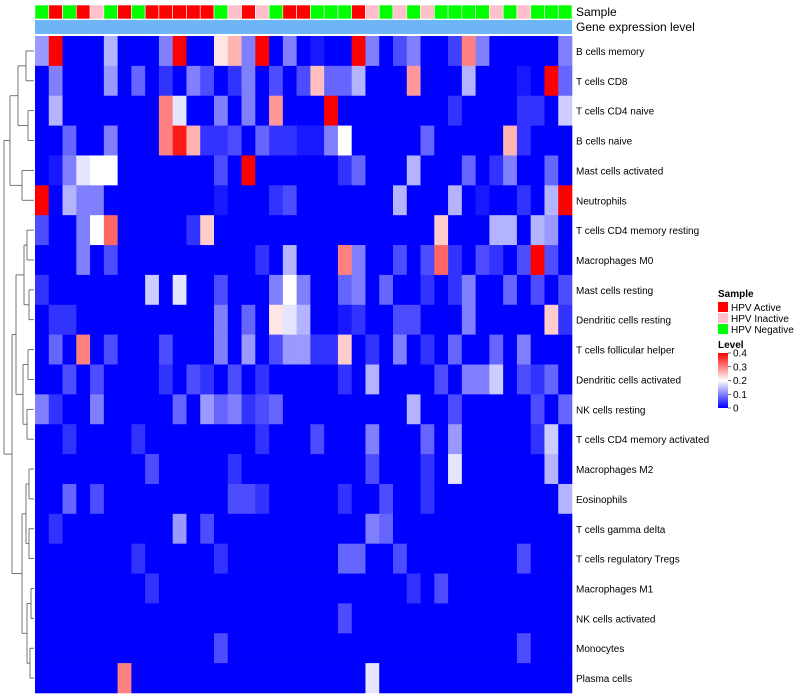 The image size is (800, 700). What do you see at coordinates (723, 380) in the screenshot?
I see `legend-level-gradient` at bounding box center [723, 380].